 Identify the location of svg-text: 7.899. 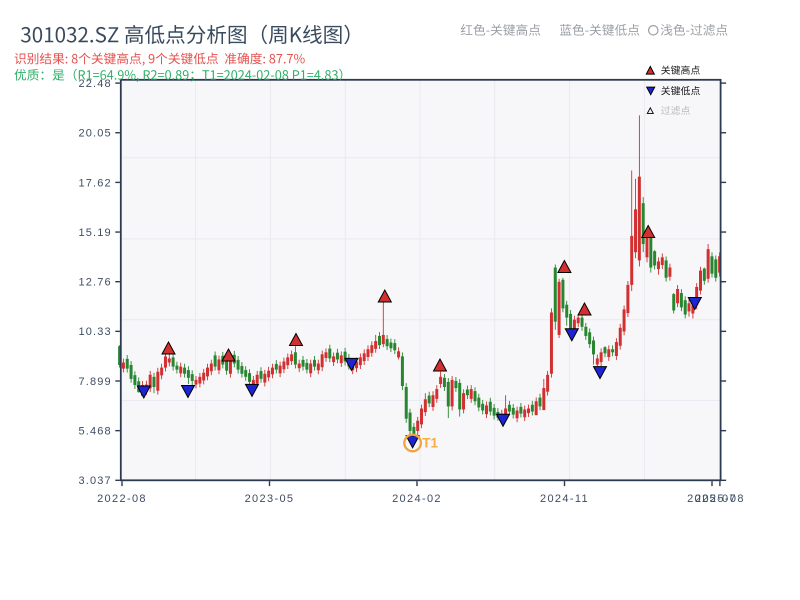
(95, 382).